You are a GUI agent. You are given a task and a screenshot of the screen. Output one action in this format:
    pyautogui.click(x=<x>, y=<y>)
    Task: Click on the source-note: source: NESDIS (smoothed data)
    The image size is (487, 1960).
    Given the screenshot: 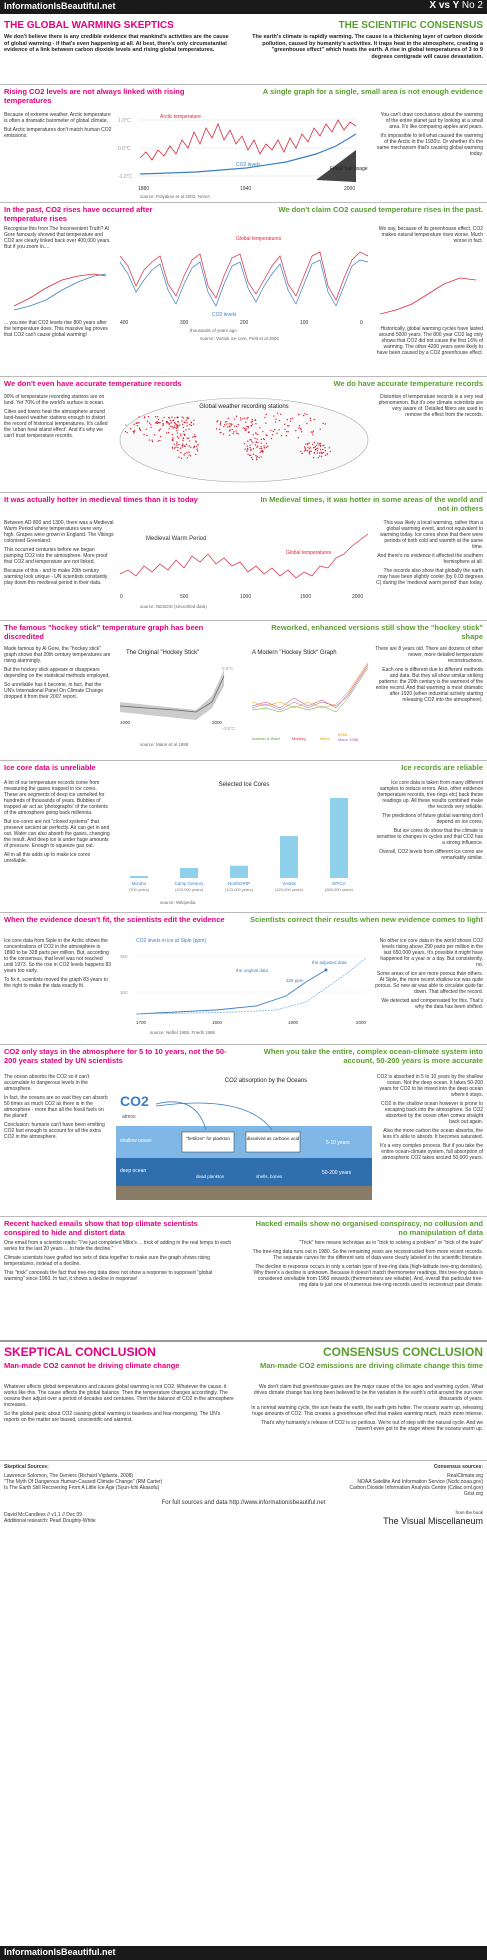 What is the action you would take?
    pyautogui.click(x=173, y=606)
    